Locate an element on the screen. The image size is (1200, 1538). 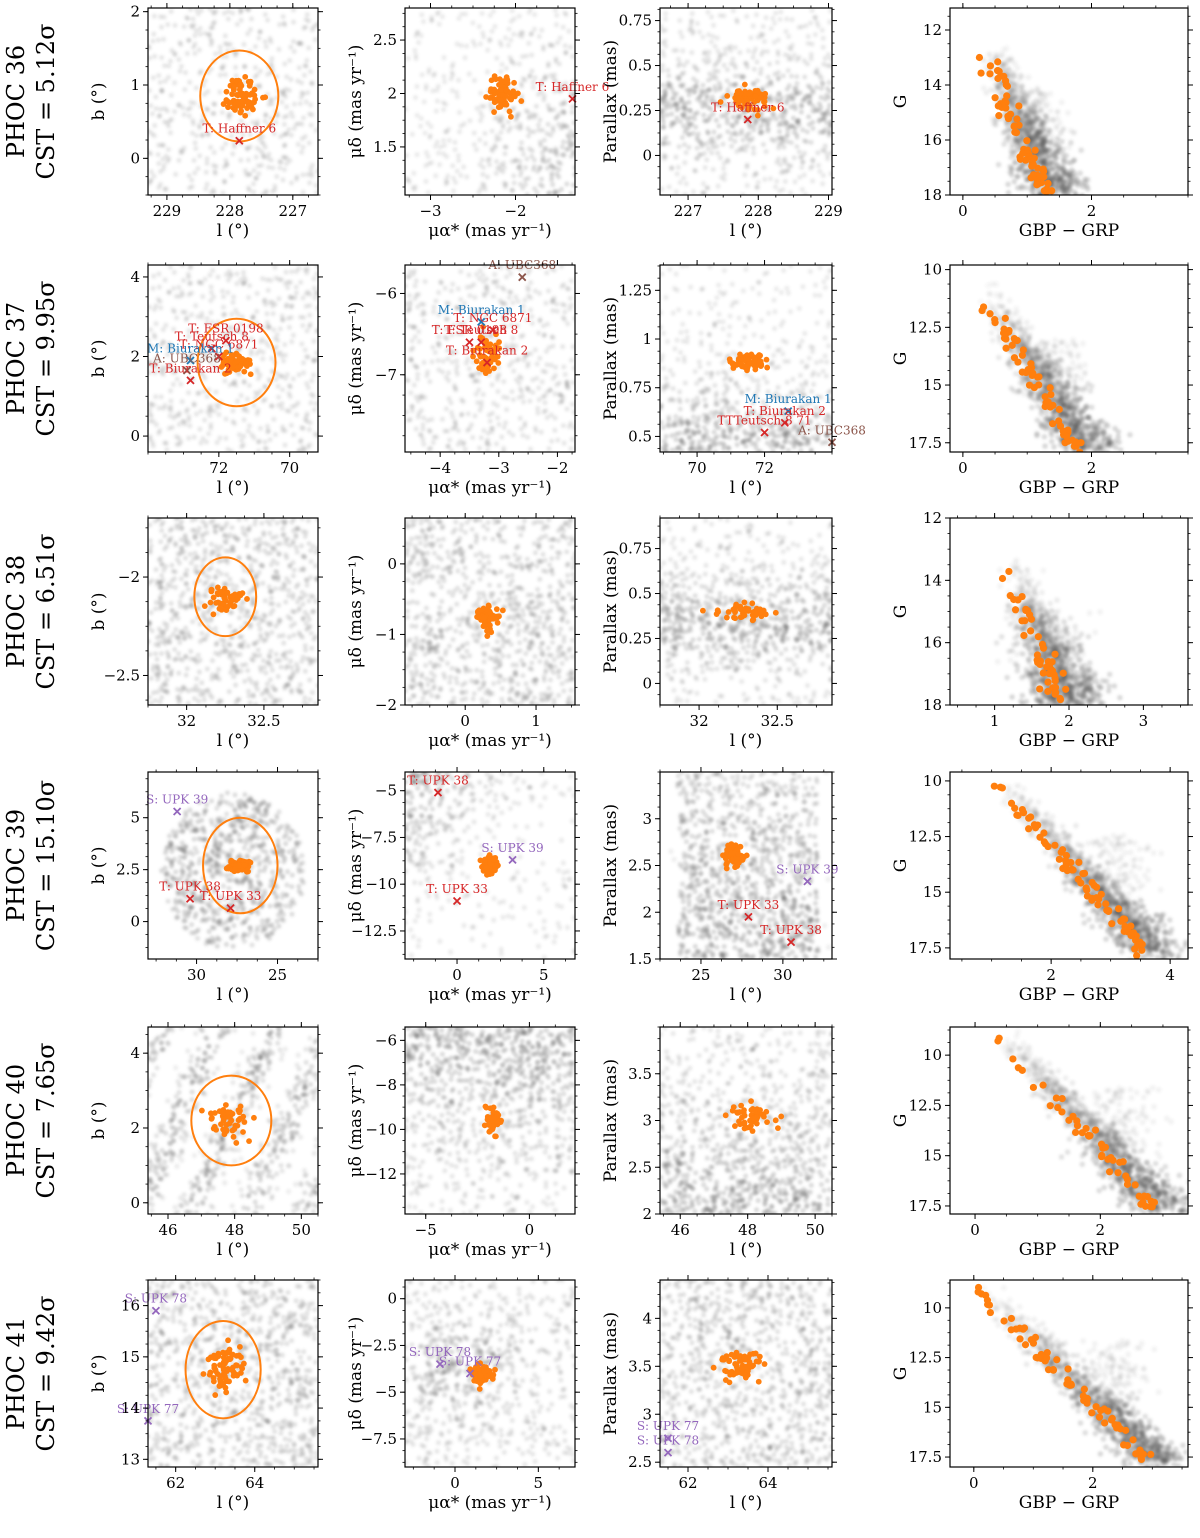
cluster-name: PHOC 37 is located at coordinates (16, 358).